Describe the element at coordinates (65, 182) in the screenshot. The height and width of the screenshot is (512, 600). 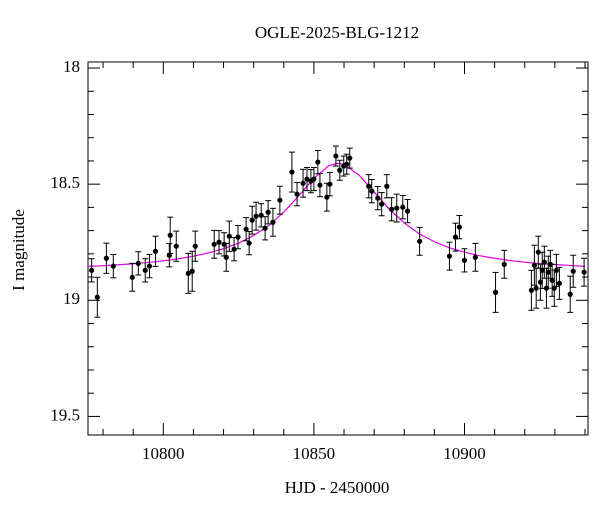
I see `y-tick-label: 18.5` at that location.